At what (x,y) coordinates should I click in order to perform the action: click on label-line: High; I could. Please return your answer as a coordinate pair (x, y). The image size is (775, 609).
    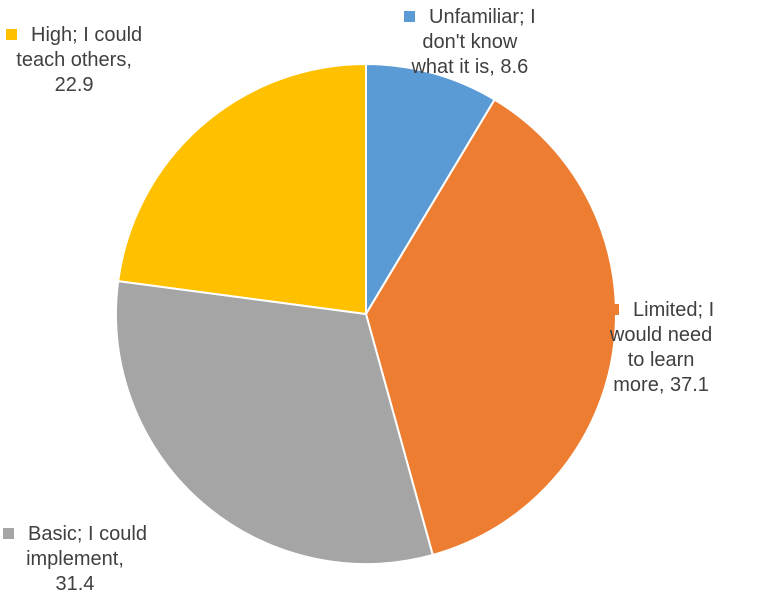
    Looking at the image, I should click on (87, 35).